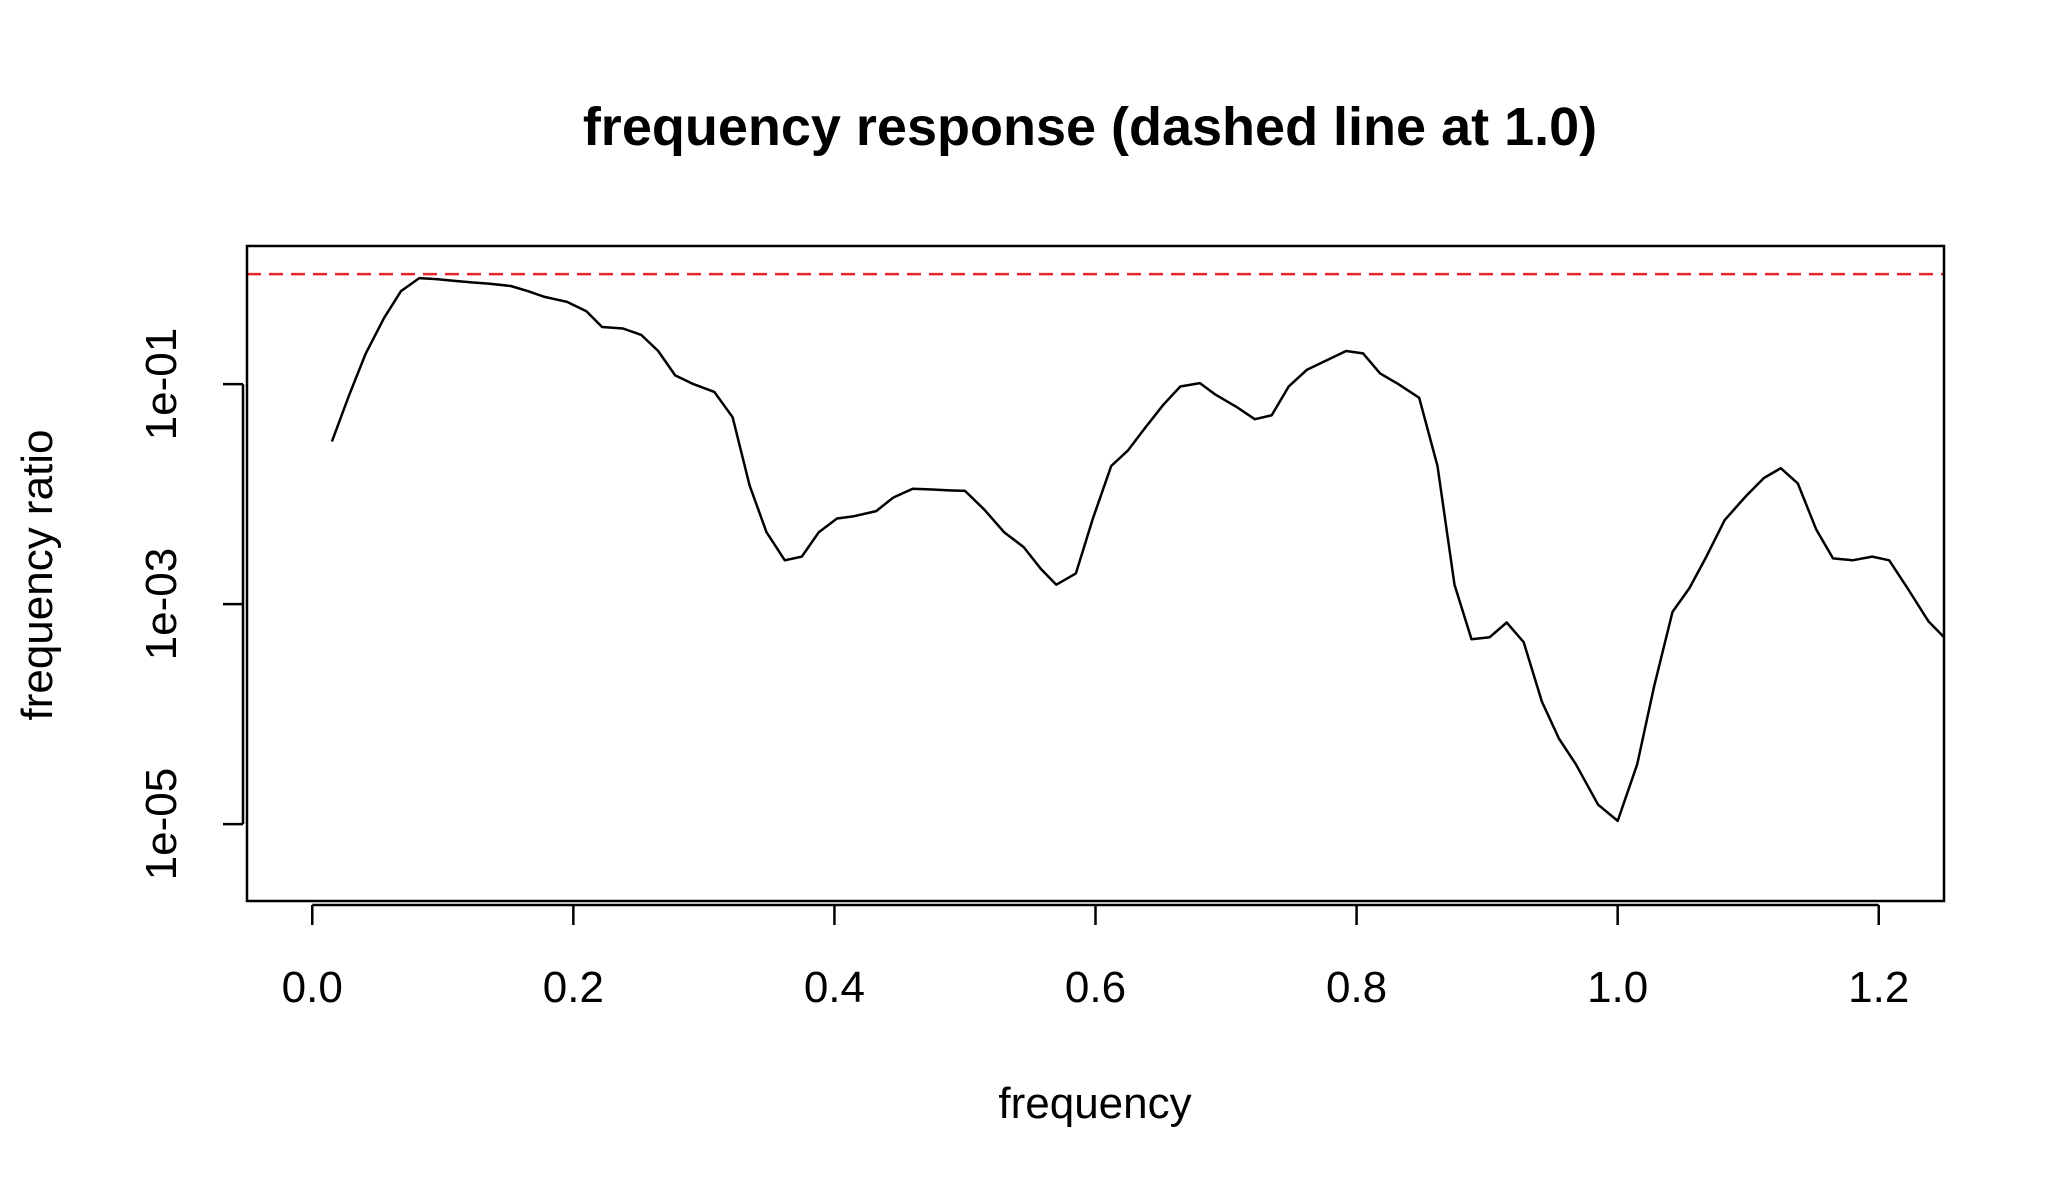 The width and height of the screenshot is (2049, 1200). Describe the element at coordinates (312, 987) in the screenshot. I see `x-tick-label: 0.0` at that location.